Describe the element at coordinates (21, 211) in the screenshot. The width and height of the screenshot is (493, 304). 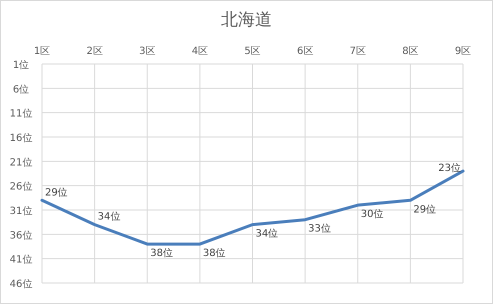
I see `y-tick-label: 31位` at that location.